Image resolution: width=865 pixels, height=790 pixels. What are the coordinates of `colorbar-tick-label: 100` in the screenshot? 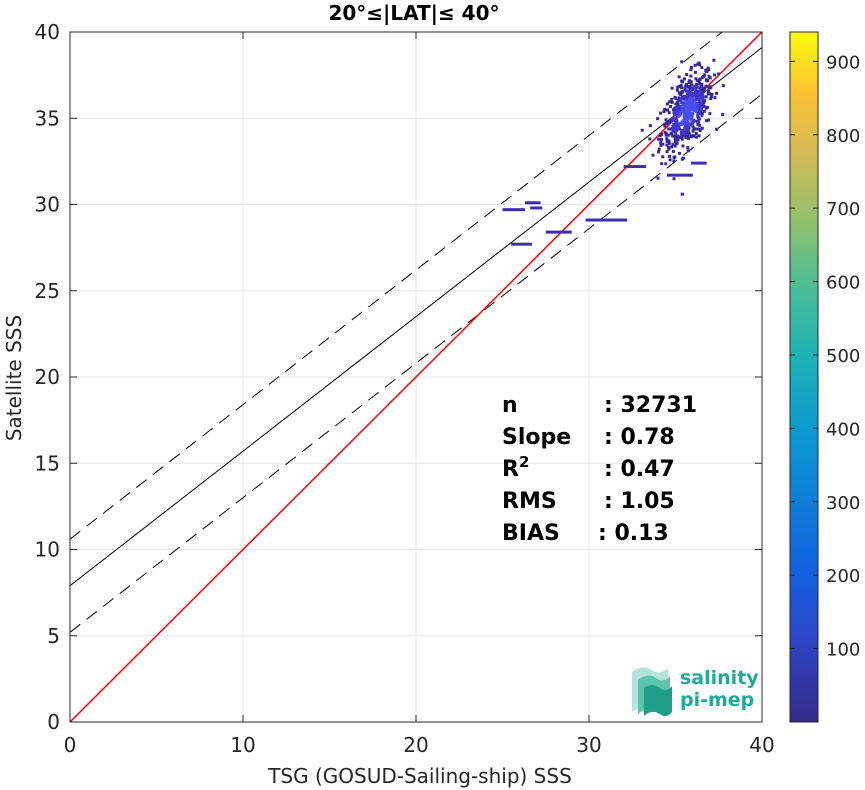 It's located at (843, 650).